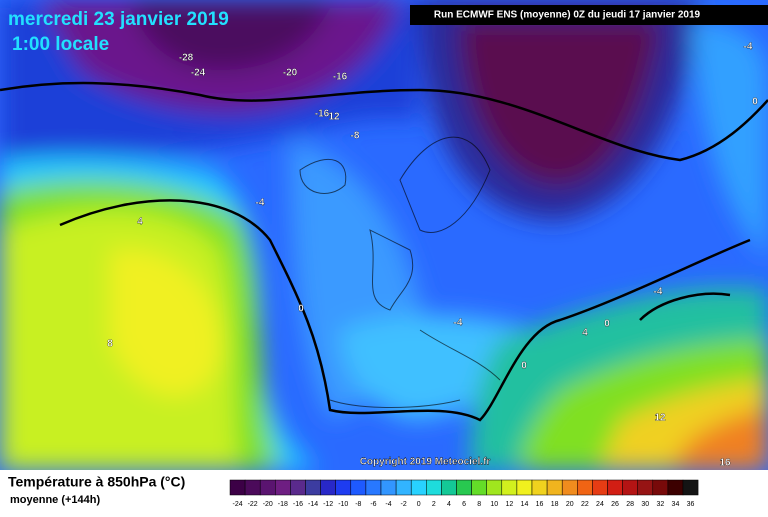 Image resolution: width=768 pixels, height=517 pixels. What do you see at coordinates (509, 504) in the screenshot?
I see `color-scale-label: 12` at bounding box center [509, 504].